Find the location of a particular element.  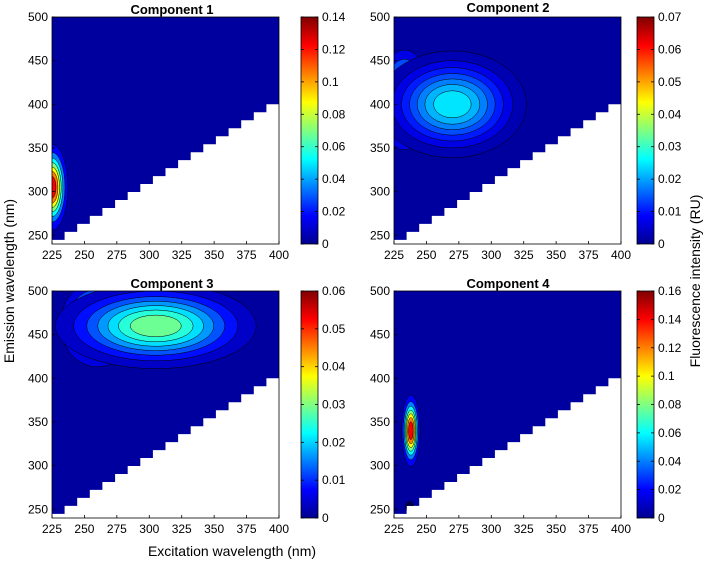

x-axis-label: Excitation wavelength (nm) is located at coordinates (232, 551).